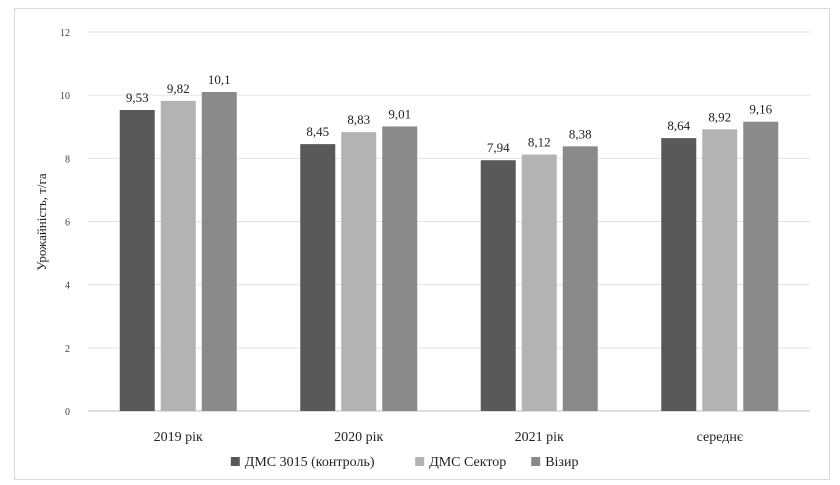 The image size is (840, 485). I want to click on data-label: 8,12, so click(539, 142).